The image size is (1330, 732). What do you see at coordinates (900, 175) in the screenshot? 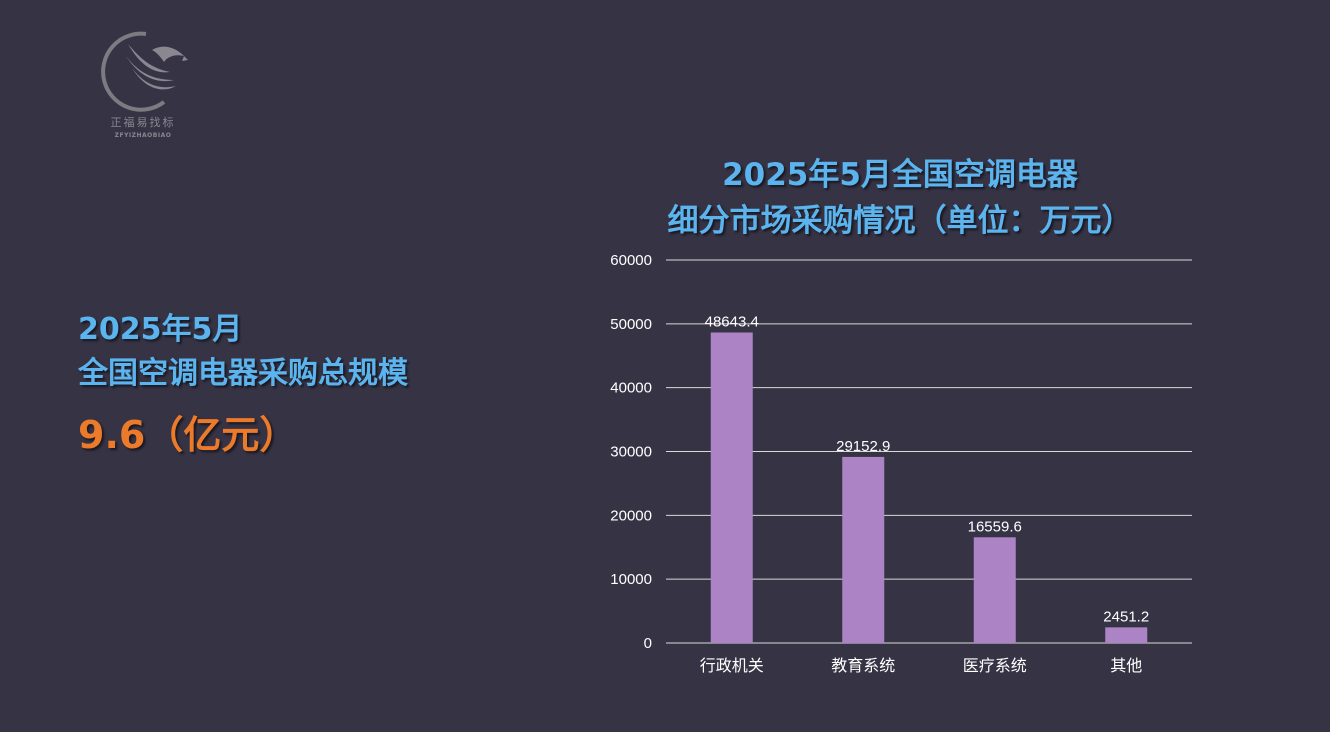
I see `chart-title-line1: 2025年5月全国空调电器` at bounding box center [900, 175].